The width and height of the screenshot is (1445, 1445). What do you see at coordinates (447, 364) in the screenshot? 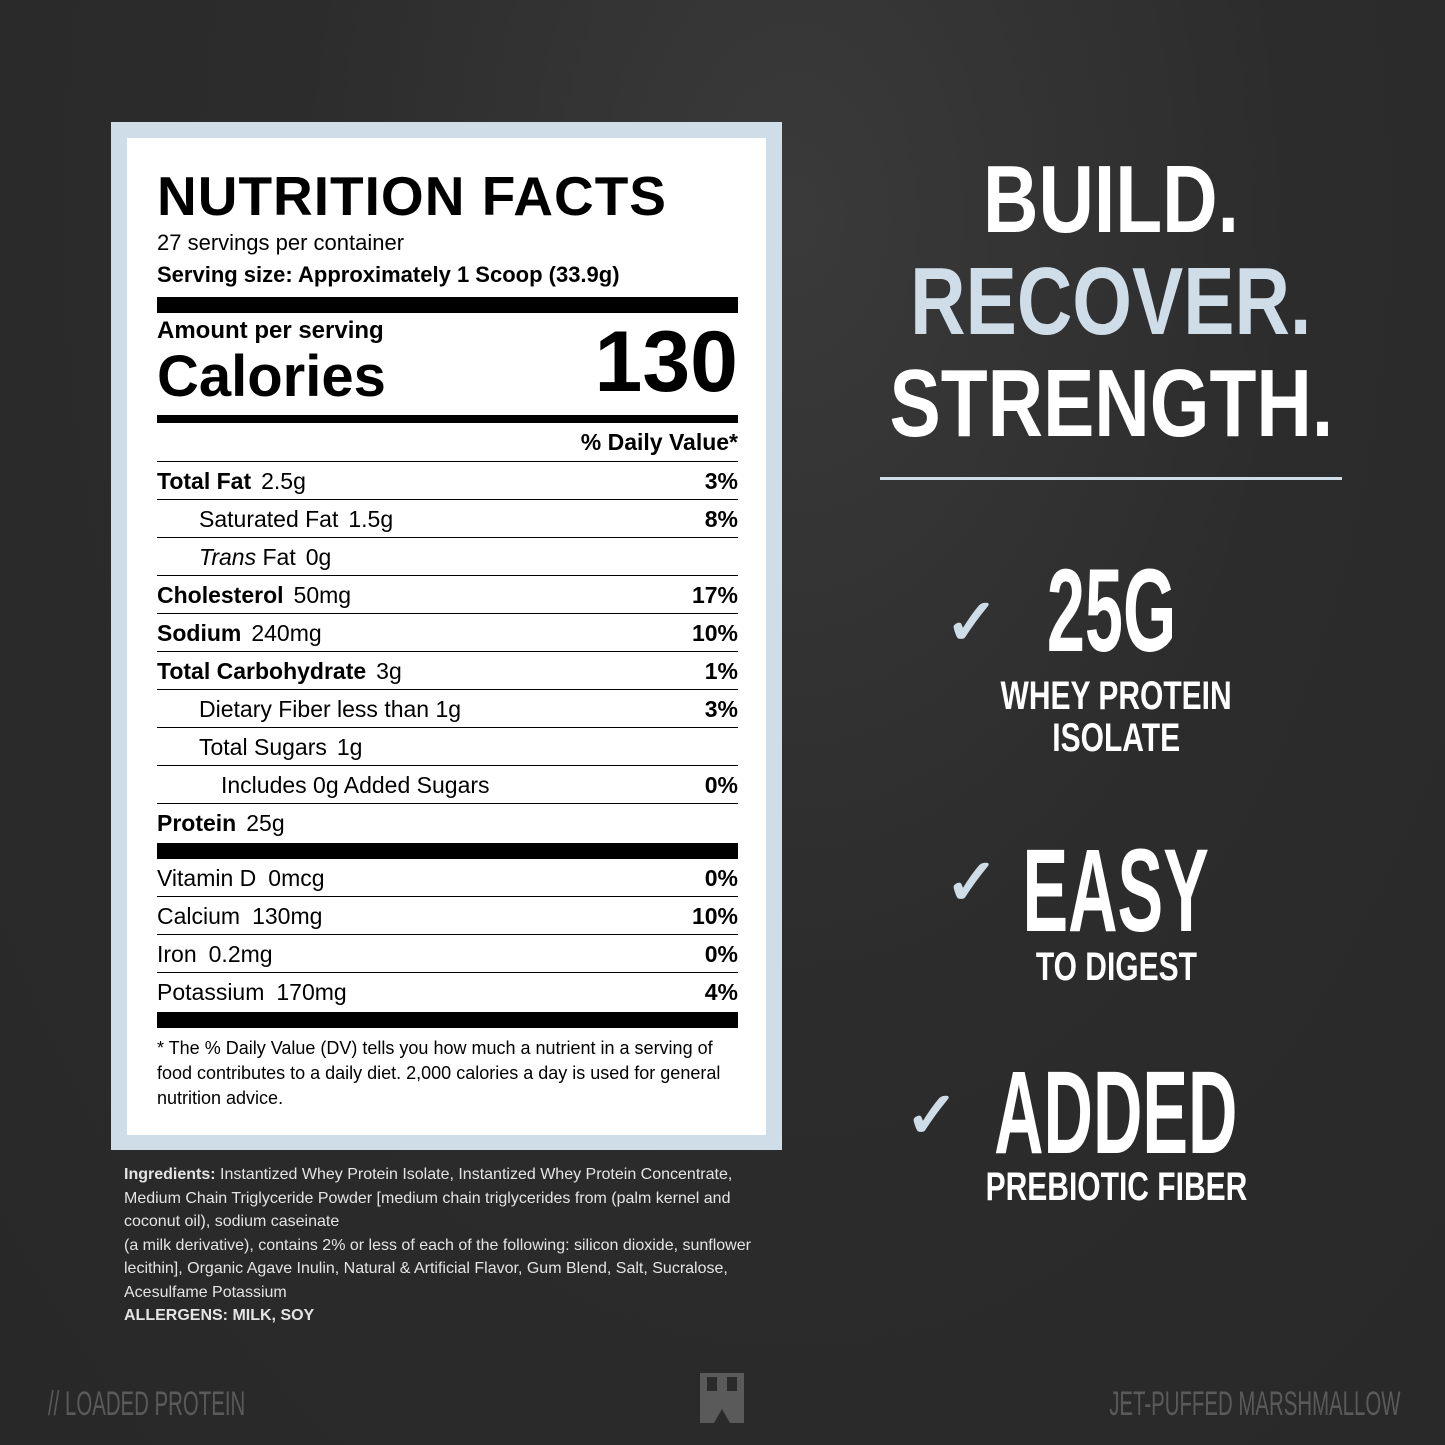
I see `calories-block: Amount per serving Calories 130` at bounding box center [447, 364].